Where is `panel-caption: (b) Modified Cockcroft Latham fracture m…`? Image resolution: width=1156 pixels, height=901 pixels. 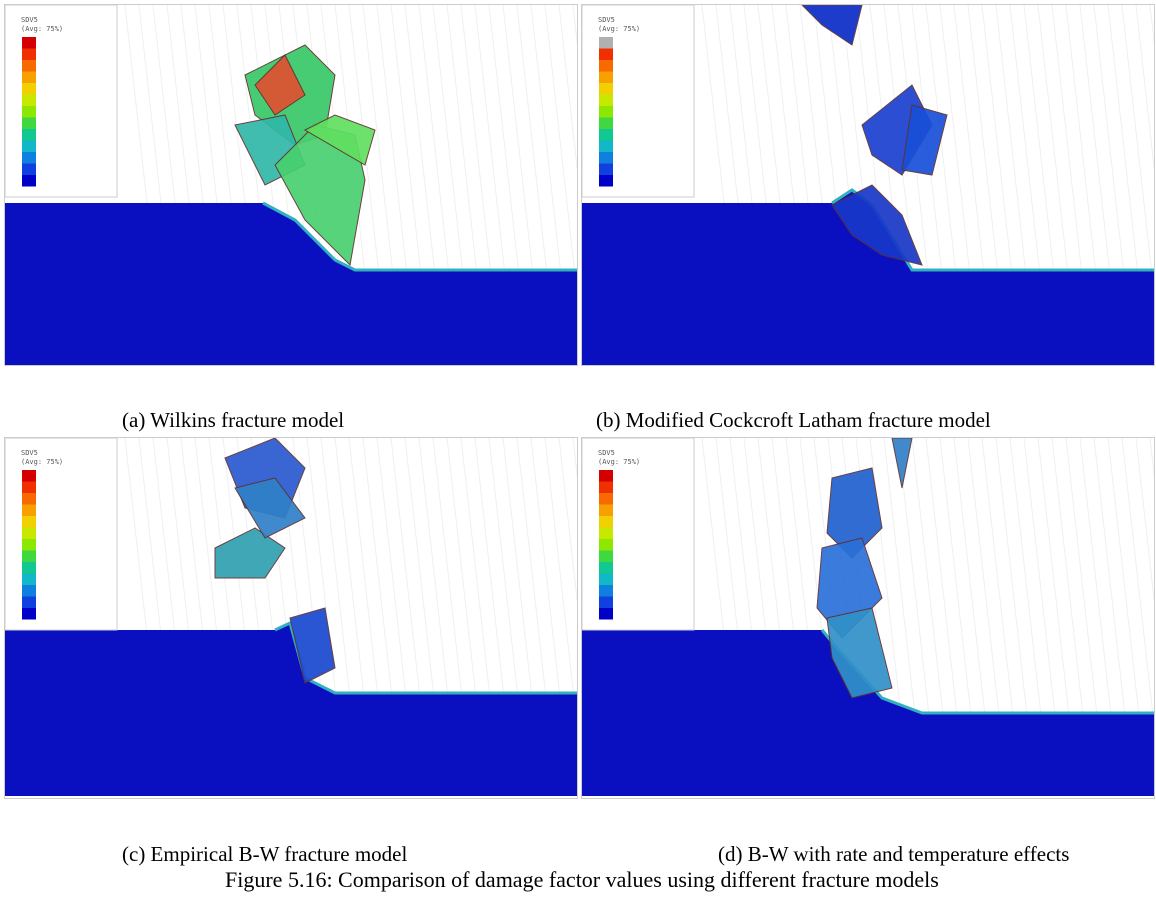
panel-caption: (b) Modified Cockcroft Latham fracture m… is located at coordinates (793, 420).